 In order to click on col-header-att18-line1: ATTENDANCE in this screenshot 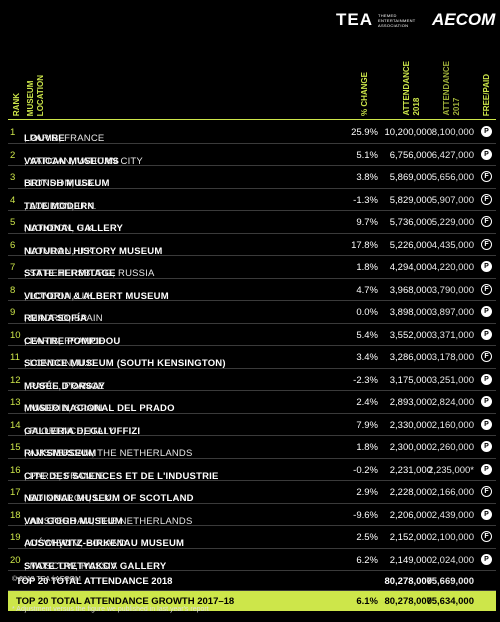, I will do `click(406, 88)`.